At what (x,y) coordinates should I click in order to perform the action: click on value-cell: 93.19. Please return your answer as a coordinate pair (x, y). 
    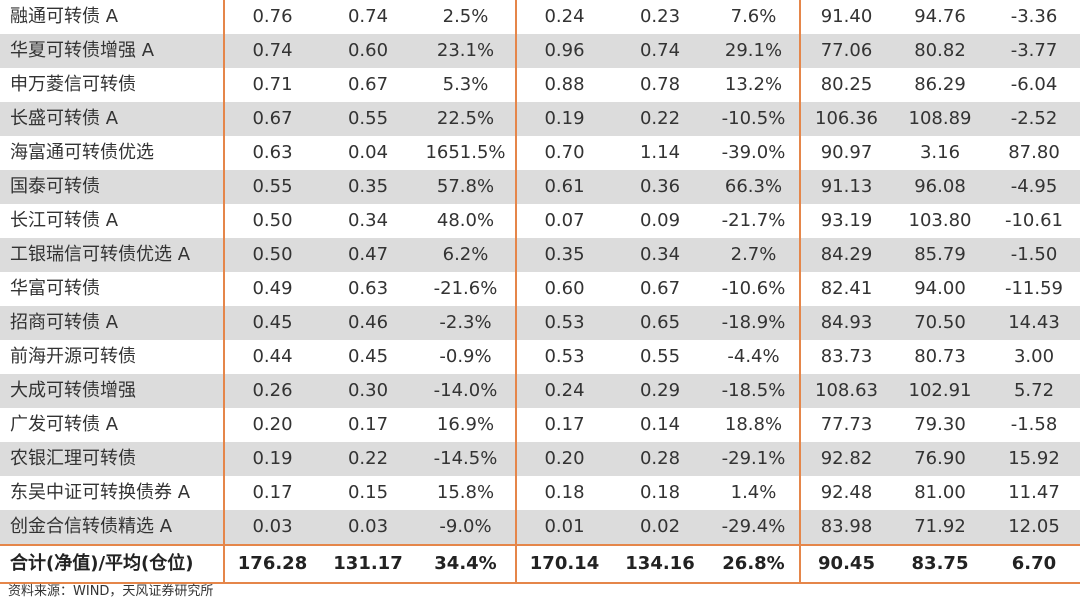
    Looking at the image, I should click on (845, 221).